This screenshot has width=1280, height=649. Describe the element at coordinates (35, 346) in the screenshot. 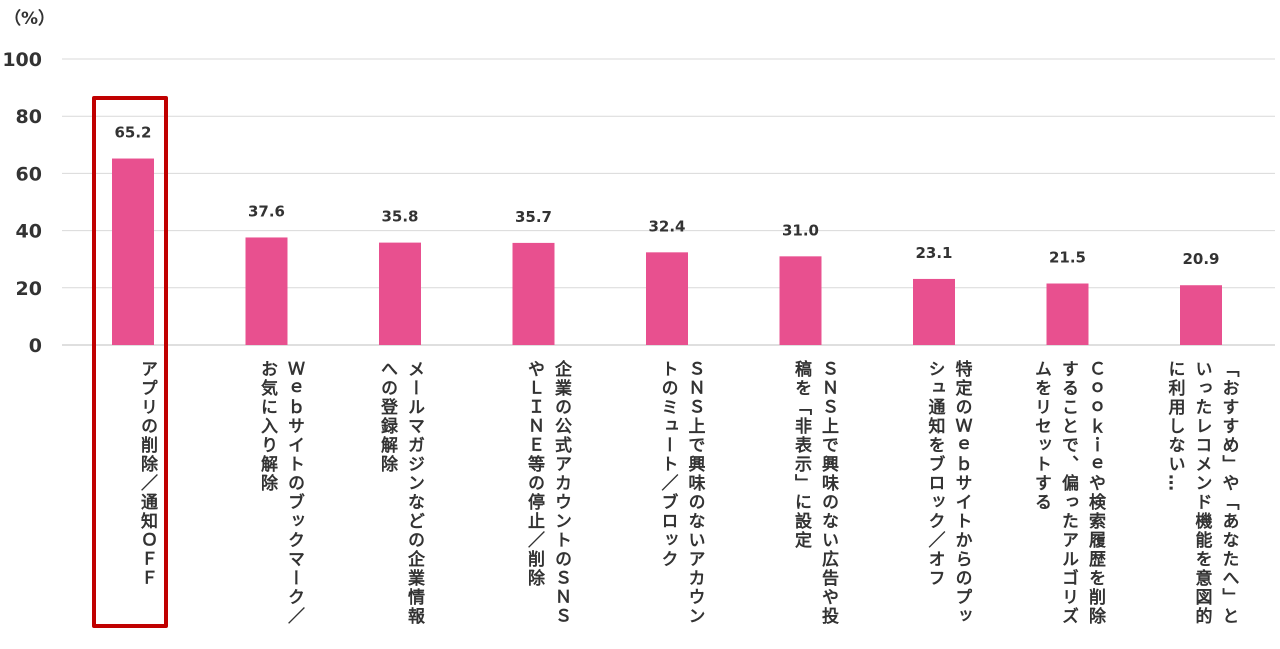

I see `y-tick-label: 0` at that location.